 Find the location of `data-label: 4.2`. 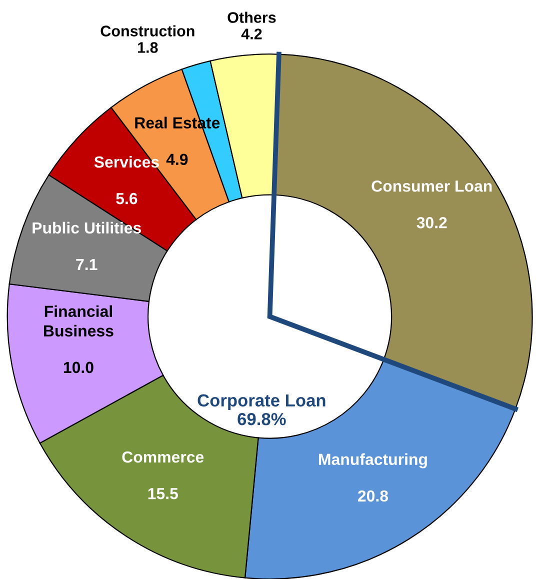

data-label: 4.2 is located at coordinates (251, 34).